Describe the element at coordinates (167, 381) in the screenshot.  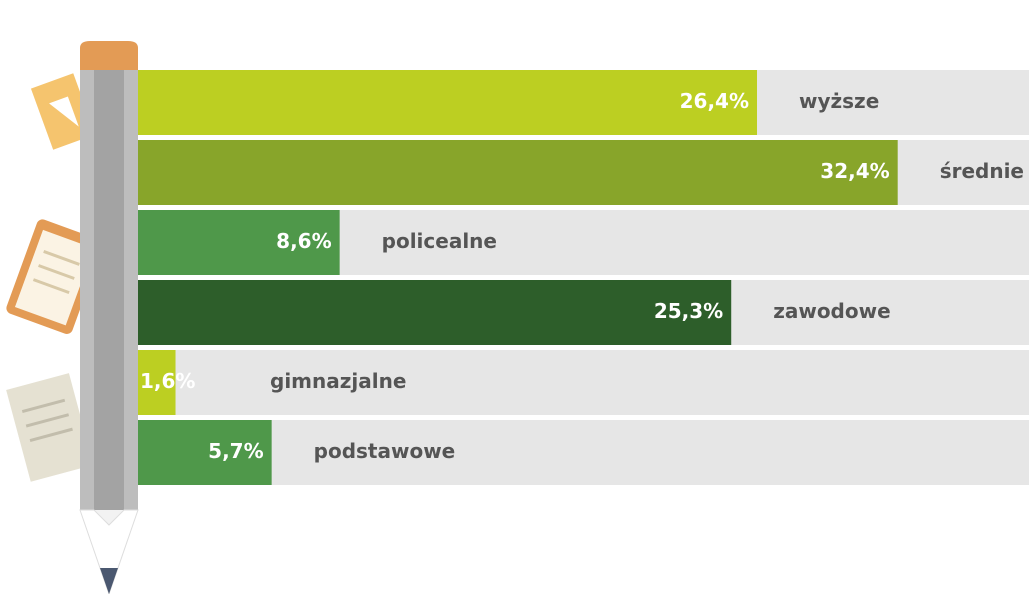
I see `value-label: 1,6%` at that location.